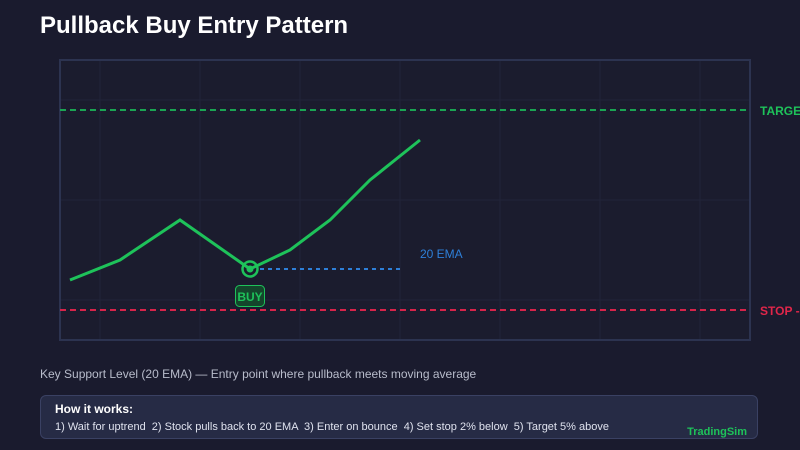  What do you see at coordinates (780, 311) in the screenshot?
I see `stop-label: STOP -` at bounding box center [780, 311].